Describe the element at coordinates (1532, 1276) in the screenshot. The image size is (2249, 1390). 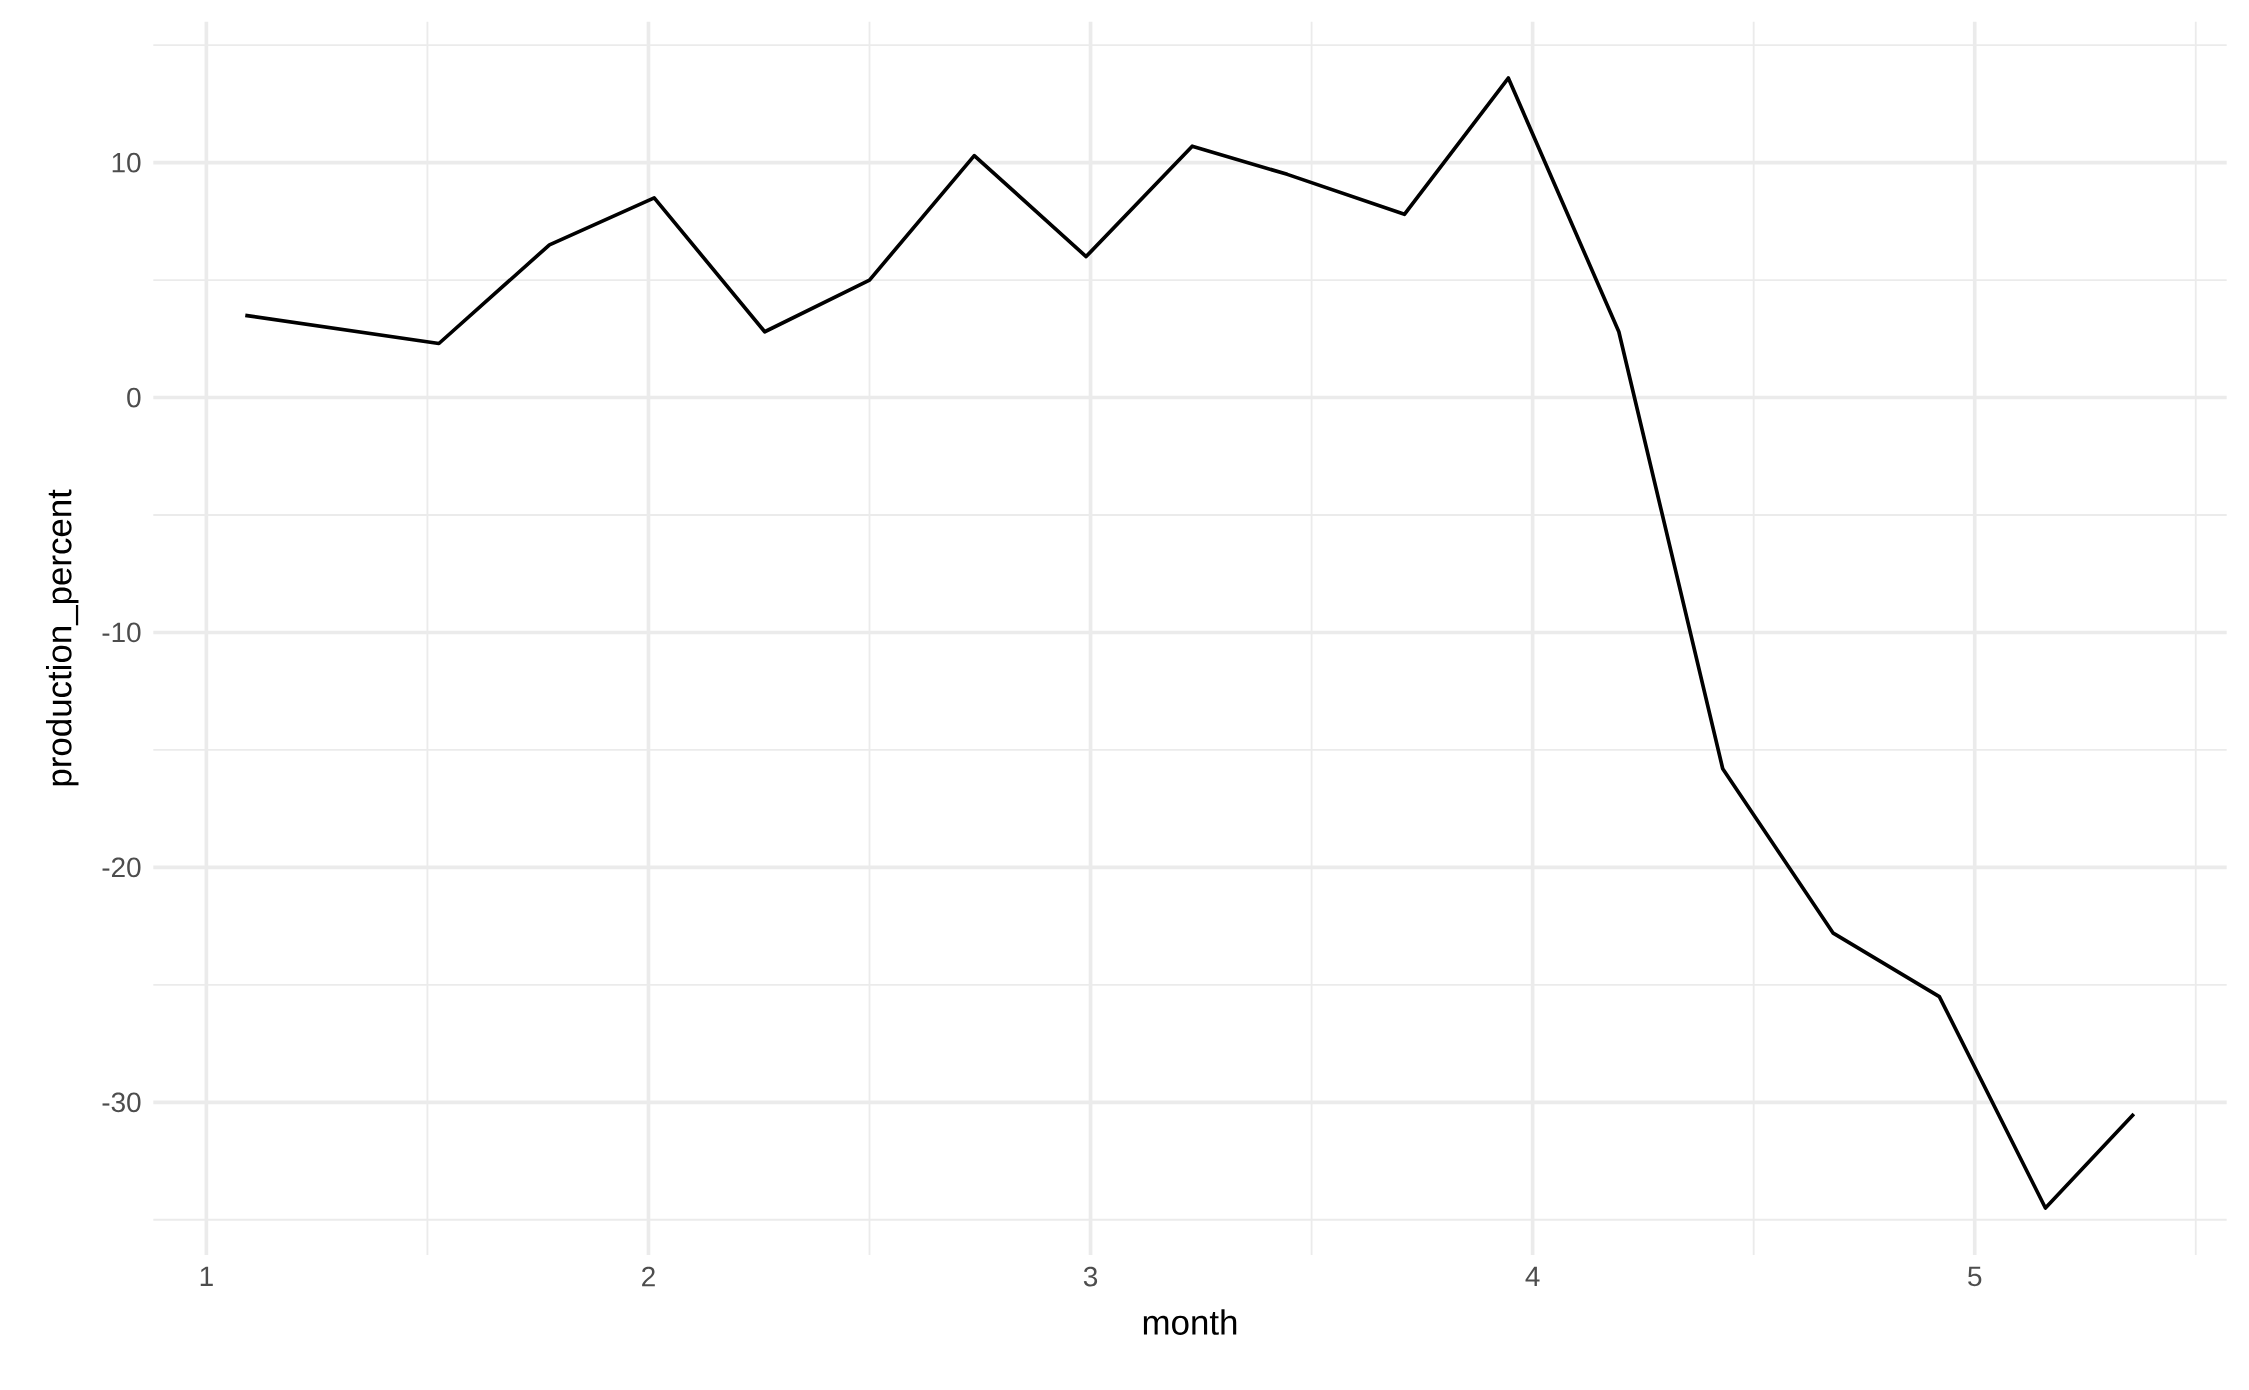
I see `x-tick-label: 4` at that location.